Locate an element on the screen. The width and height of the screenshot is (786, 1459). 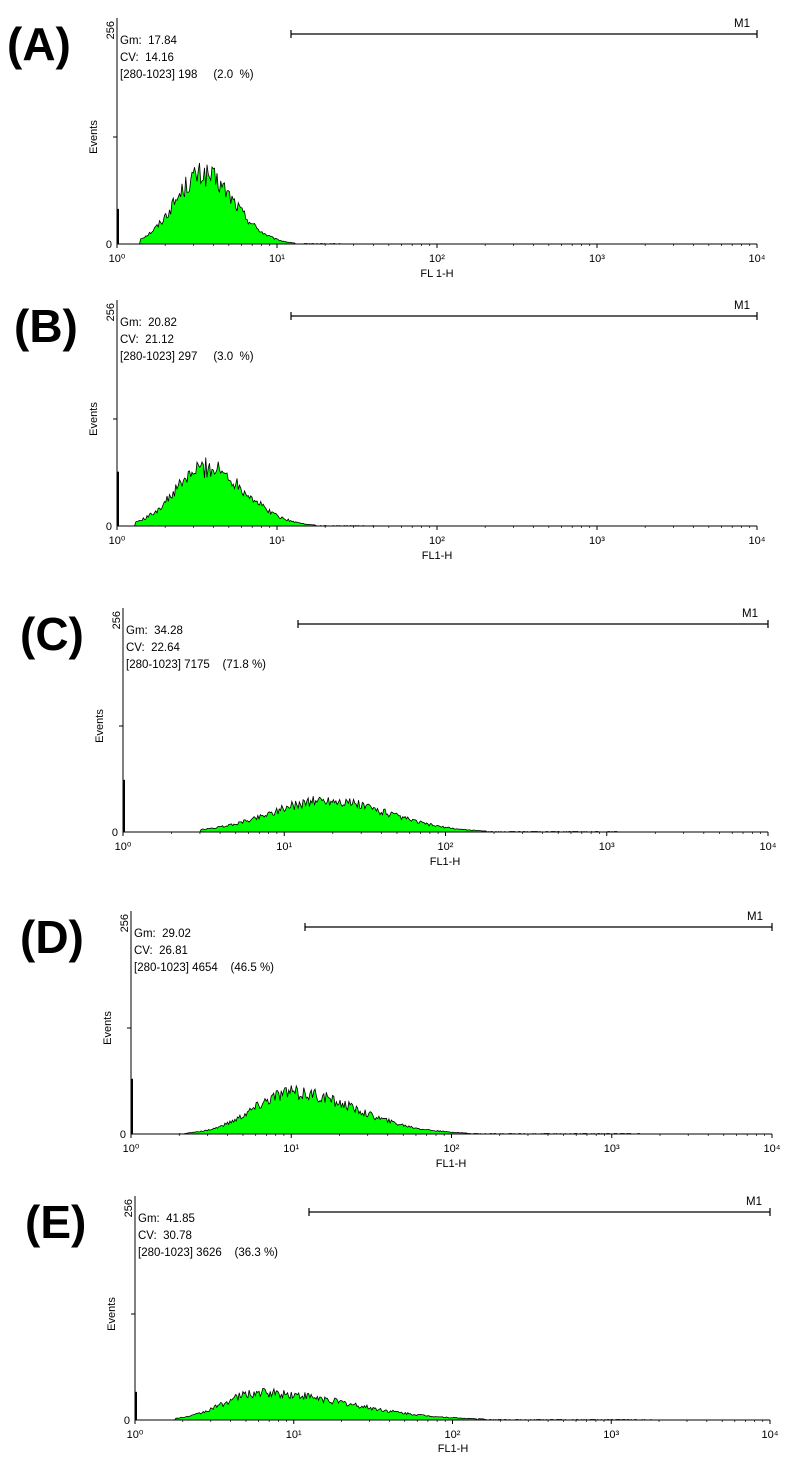
stat-cv: CV: 22.64 is located at coordinates (153, 648).